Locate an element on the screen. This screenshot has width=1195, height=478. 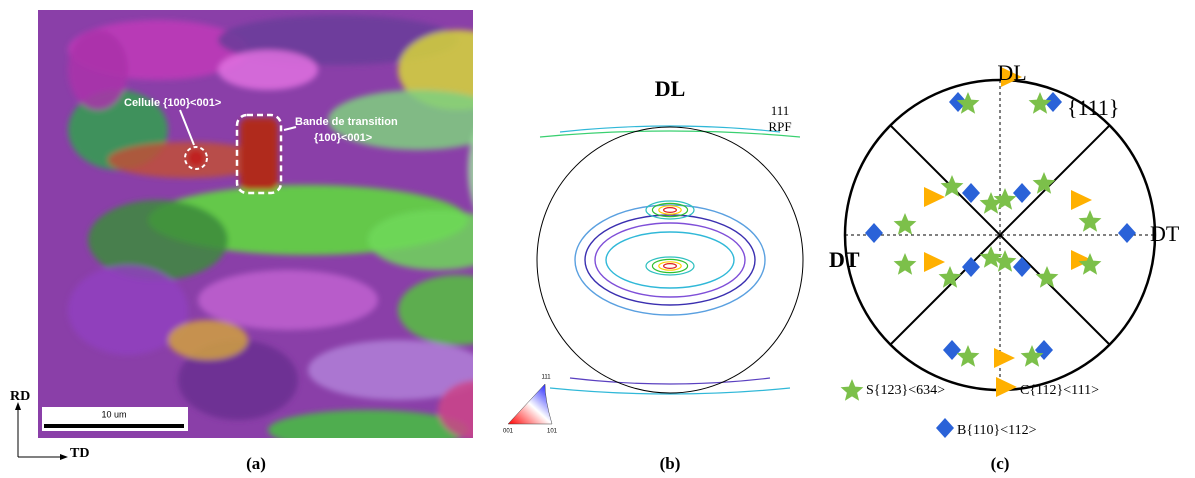
cell-annotation: Cellule {100}<001> is located at coordinates (172, 103).